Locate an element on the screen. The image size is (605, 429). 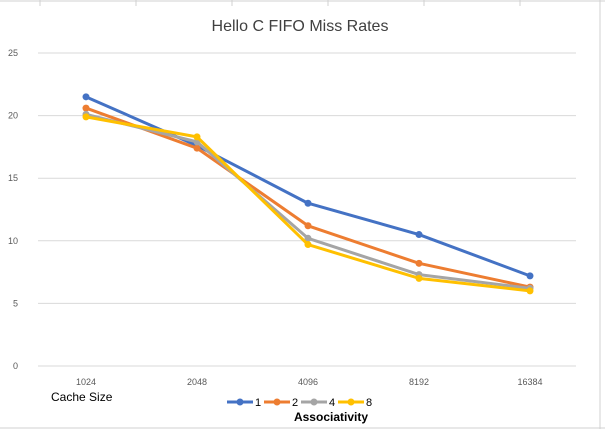
legend-item-1: 1 is located at coordinates (244, 403).